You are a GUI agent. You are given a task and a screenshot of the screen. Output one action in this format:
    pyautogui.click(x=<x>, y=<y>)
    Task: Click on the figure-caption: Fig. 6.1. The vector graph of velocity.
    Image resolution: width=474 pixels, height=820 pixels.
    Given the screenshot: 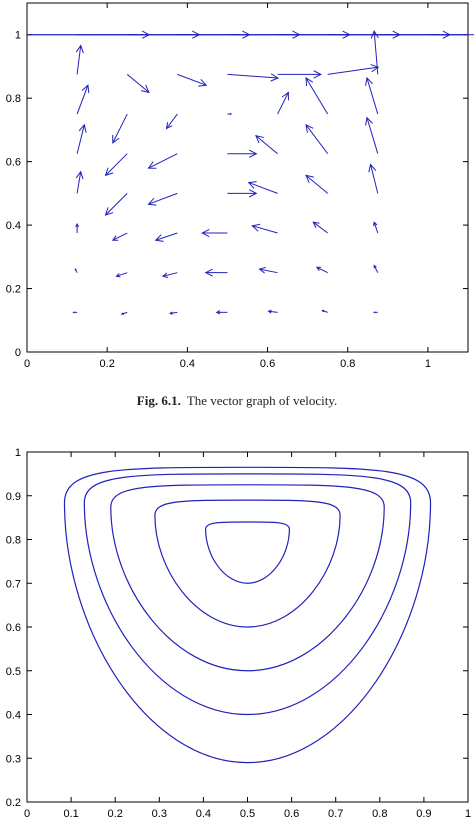 What is the action you would take?
    pyautogui.click(x=237, y=401)
    